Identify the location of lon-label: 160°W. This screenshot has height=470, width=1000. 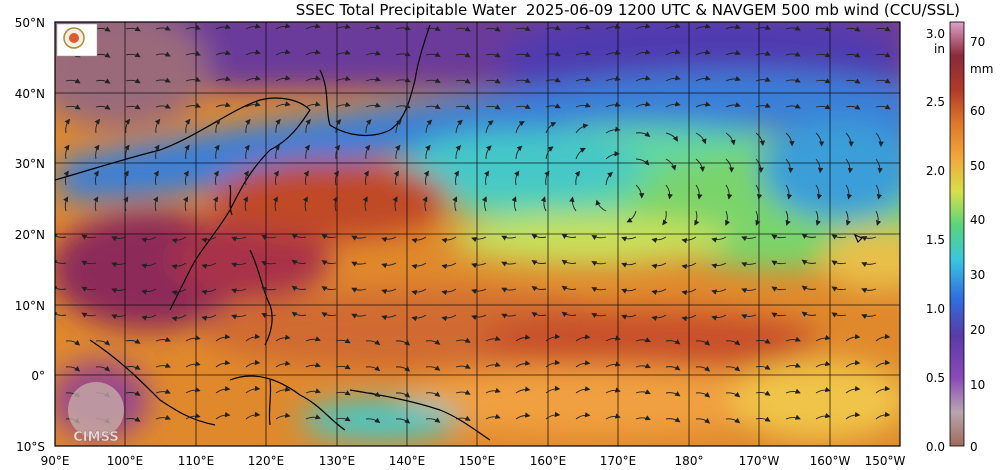
(830, 461).